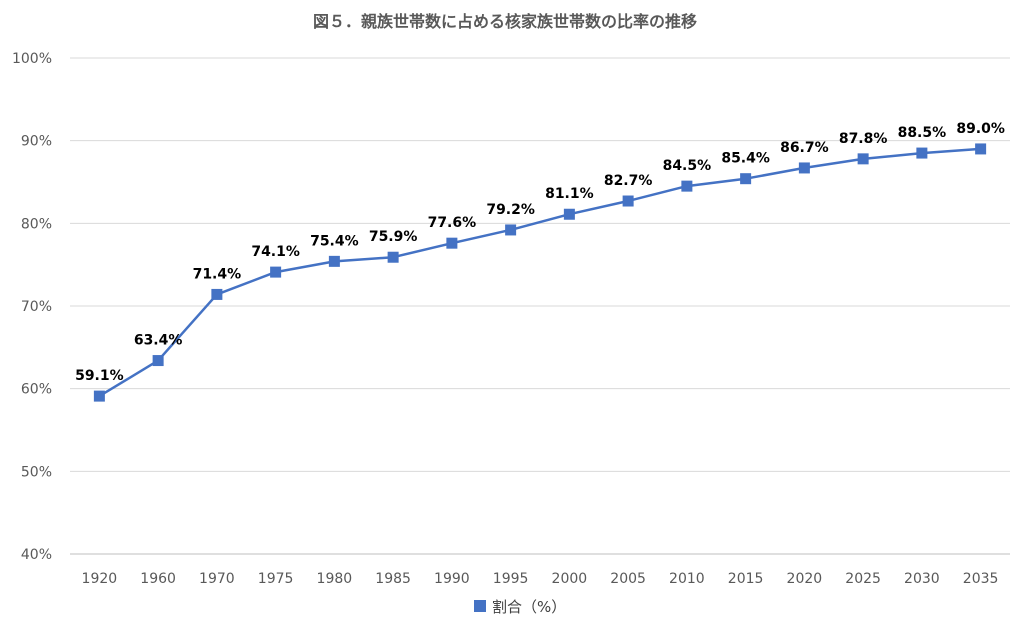  What do you see at coordinates (687, 166) in the screenshot?
I see `data-label: 84.5%` at bounding box center [687, 166].